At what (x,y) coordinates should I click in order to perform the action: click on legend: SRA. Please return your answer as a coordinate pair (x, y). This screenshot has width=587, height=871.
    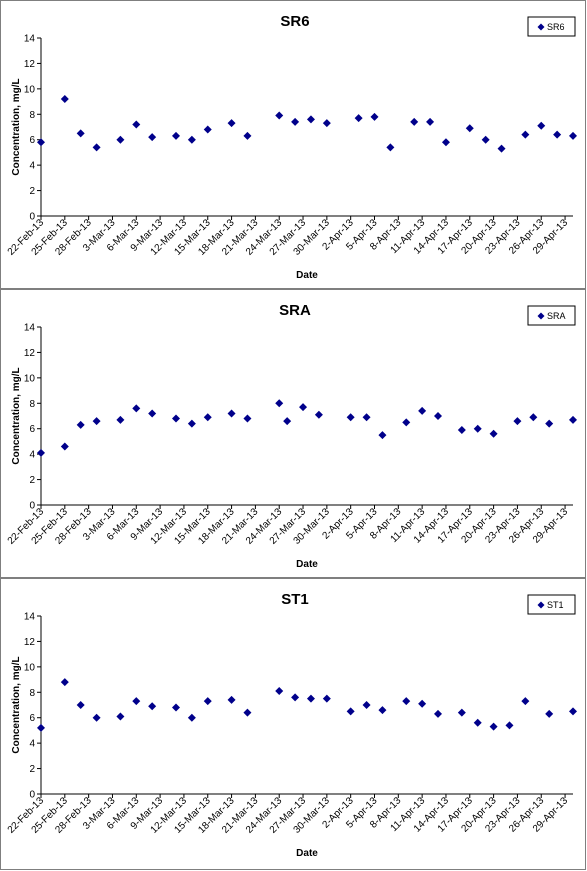
    Looking at the image, I should click on (551, 315).